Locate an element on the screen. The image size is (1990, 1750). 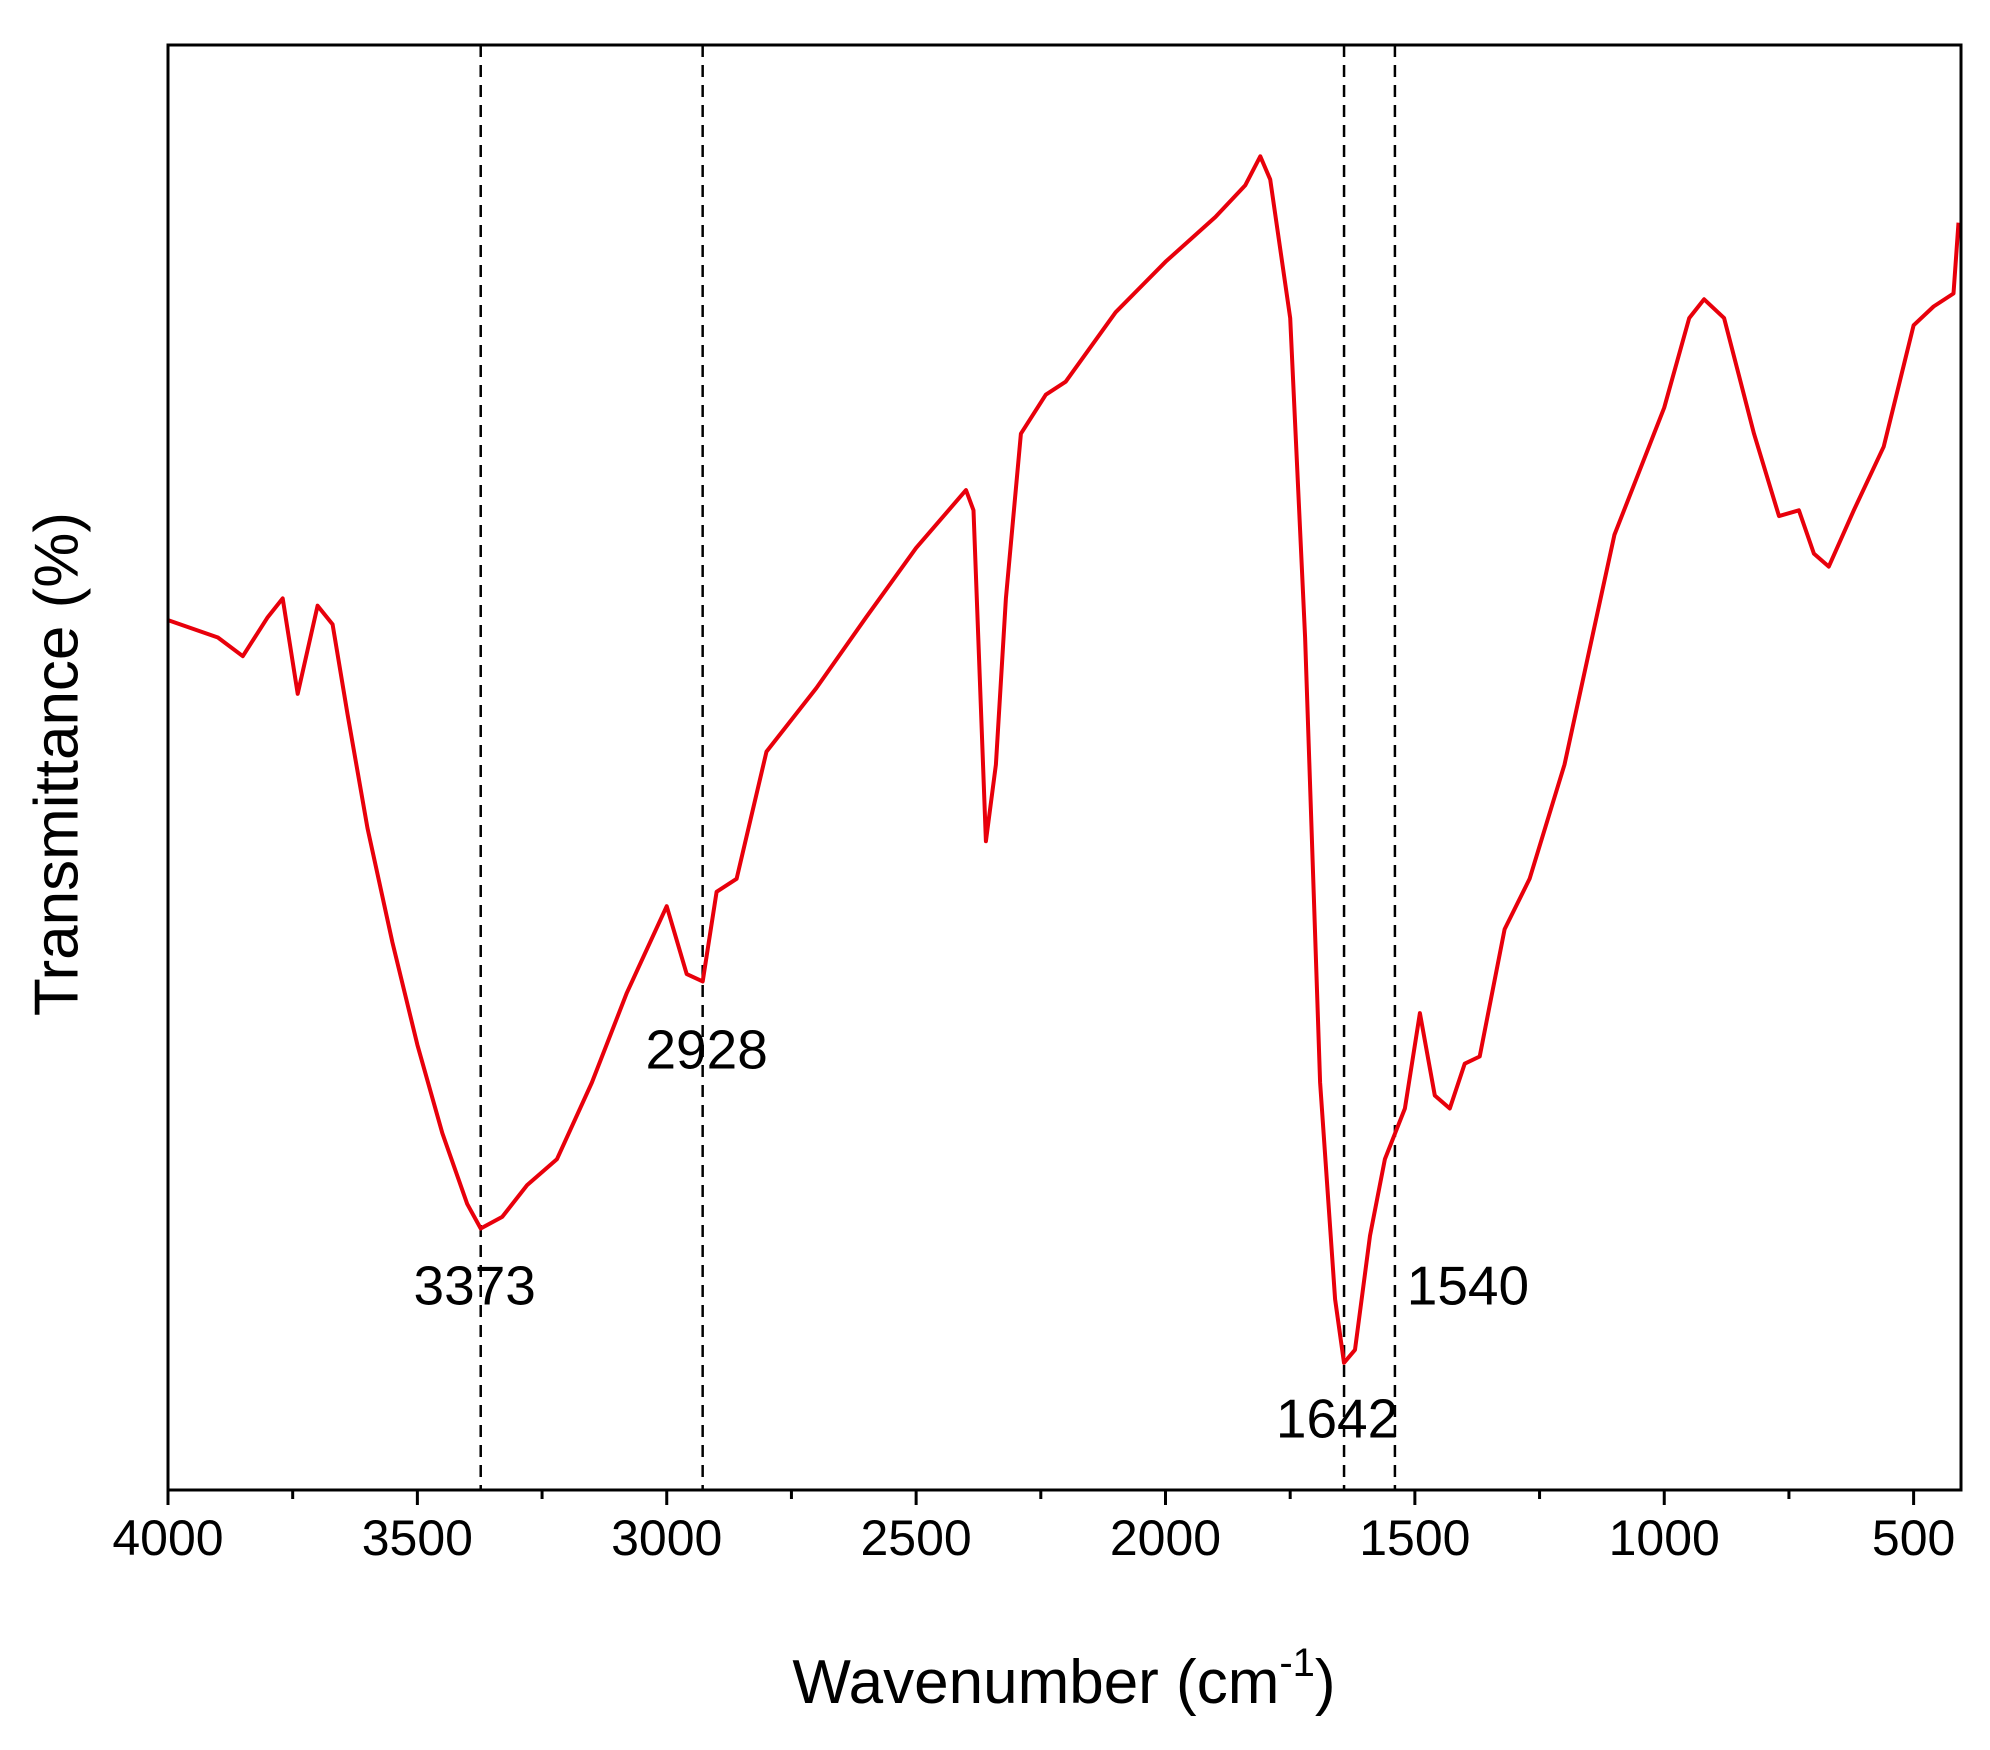
x-tick-label: 2000 is located at coordinates (1165, 1538).